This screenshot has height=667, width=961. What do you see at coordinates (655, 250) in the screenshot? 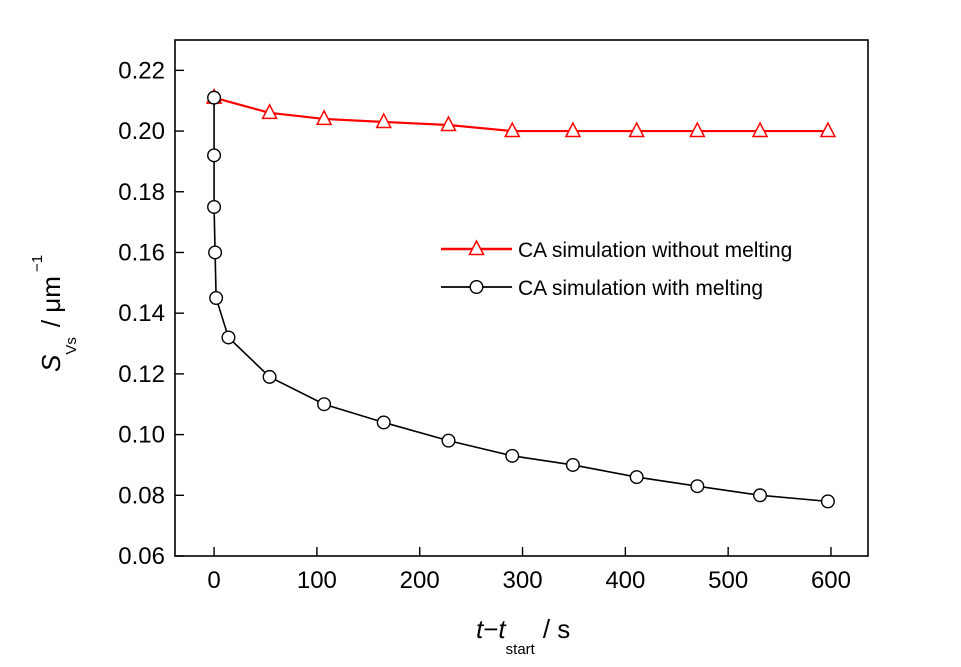
I see `legend-label-without-melting: CA simulation without melting` at bounding box center [655, 250].